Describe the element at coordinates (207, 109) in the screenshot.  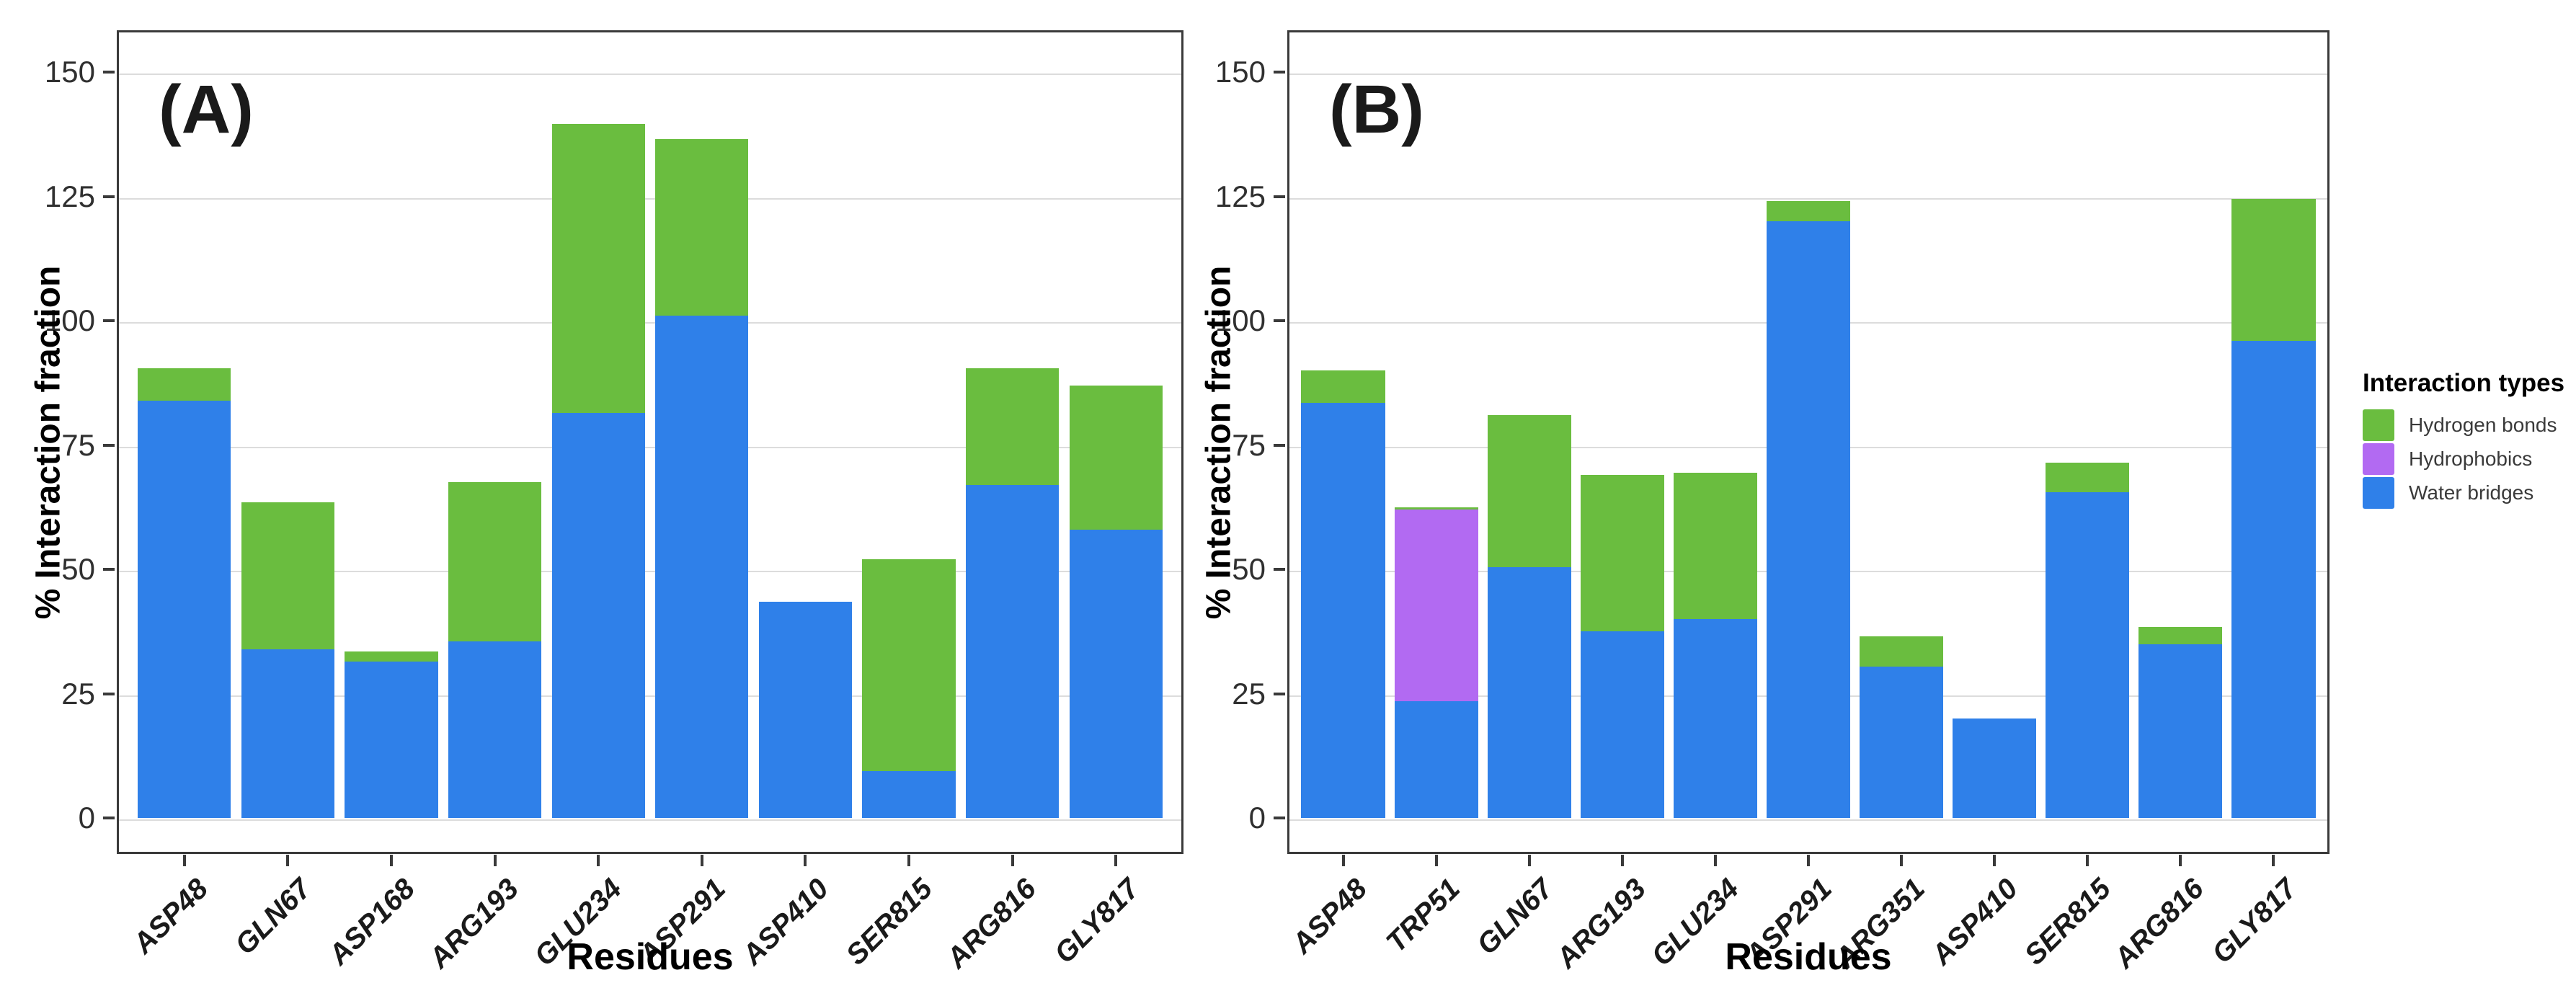
I see `panel-label-a: (A)` at that location.